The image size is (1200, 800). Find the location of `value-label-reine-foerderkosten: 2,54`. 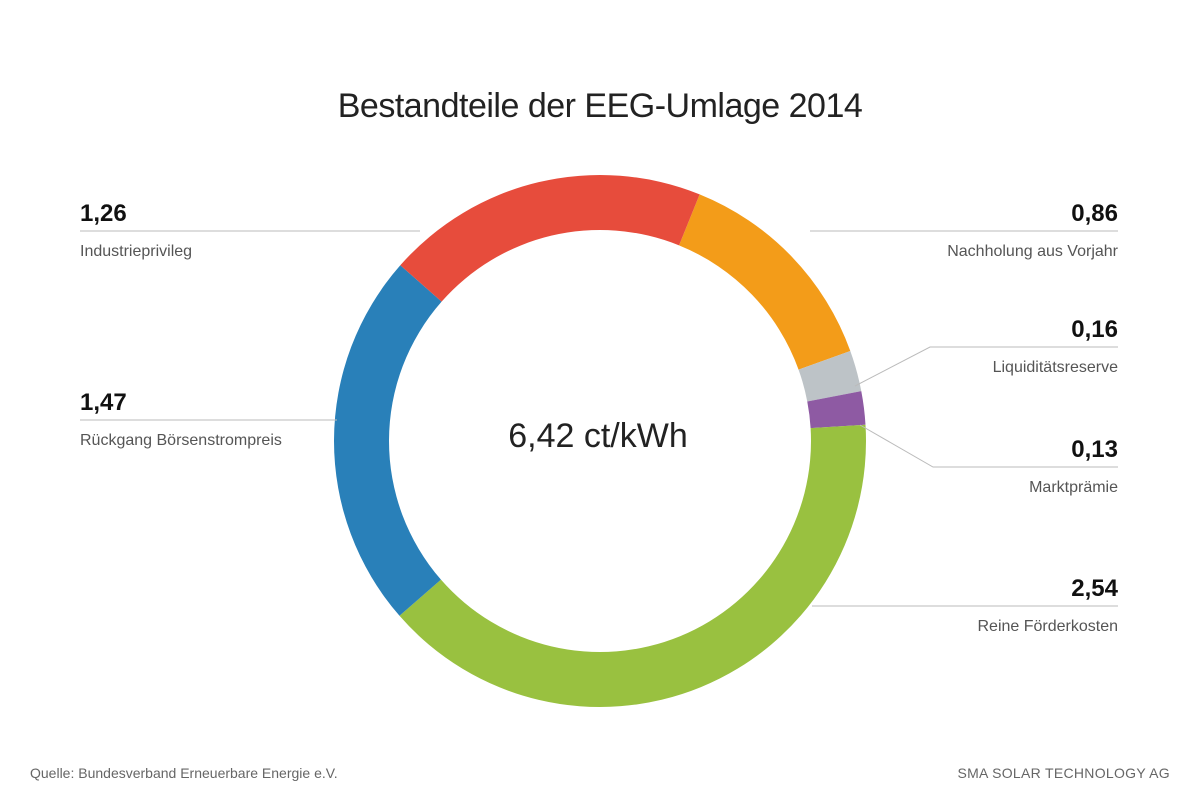

value-label-reine-foerderkosten: 2,54 is located at coordinates (1094, 588).